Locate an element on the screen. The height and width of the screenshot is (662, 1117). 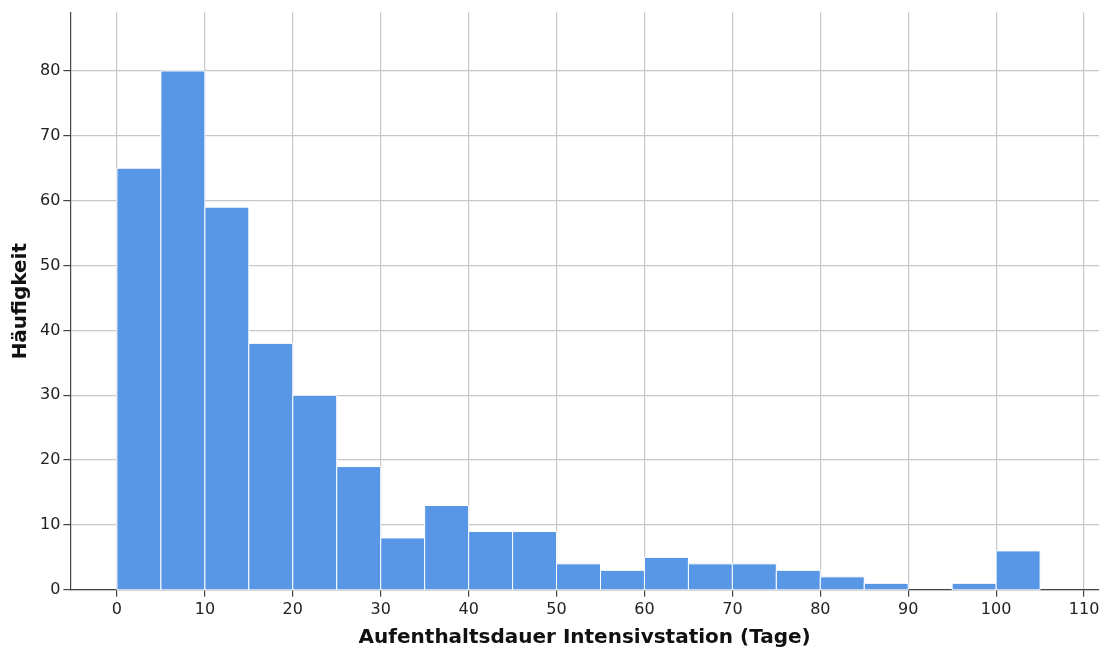
x-tick-label: 30 is located at coordinates (380, 608).